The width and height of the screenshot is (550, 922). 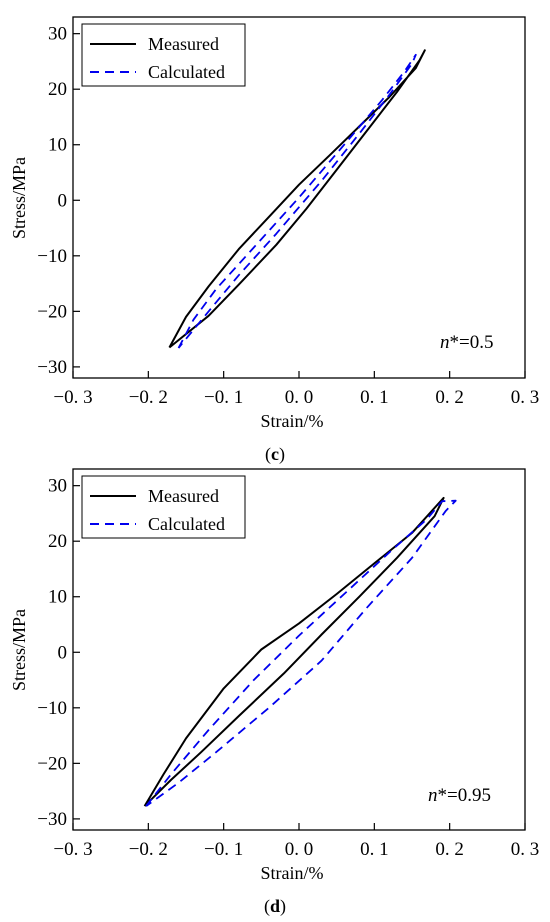 I want to click on panel-label: (d), so click(x=275, y=906).